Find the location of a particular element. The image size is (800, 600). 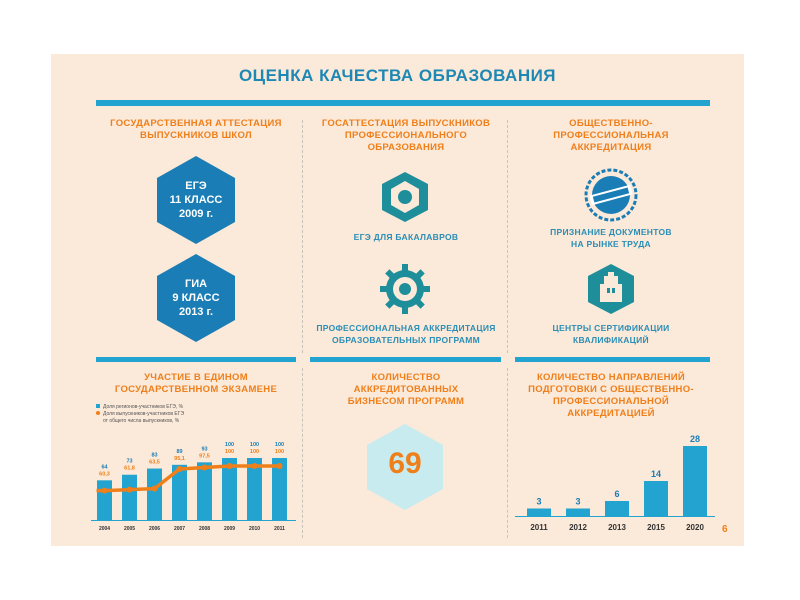

left-heading-line: ВЫПУСКНИКОВ ШКОЛ is located at coordinates (196, 135).